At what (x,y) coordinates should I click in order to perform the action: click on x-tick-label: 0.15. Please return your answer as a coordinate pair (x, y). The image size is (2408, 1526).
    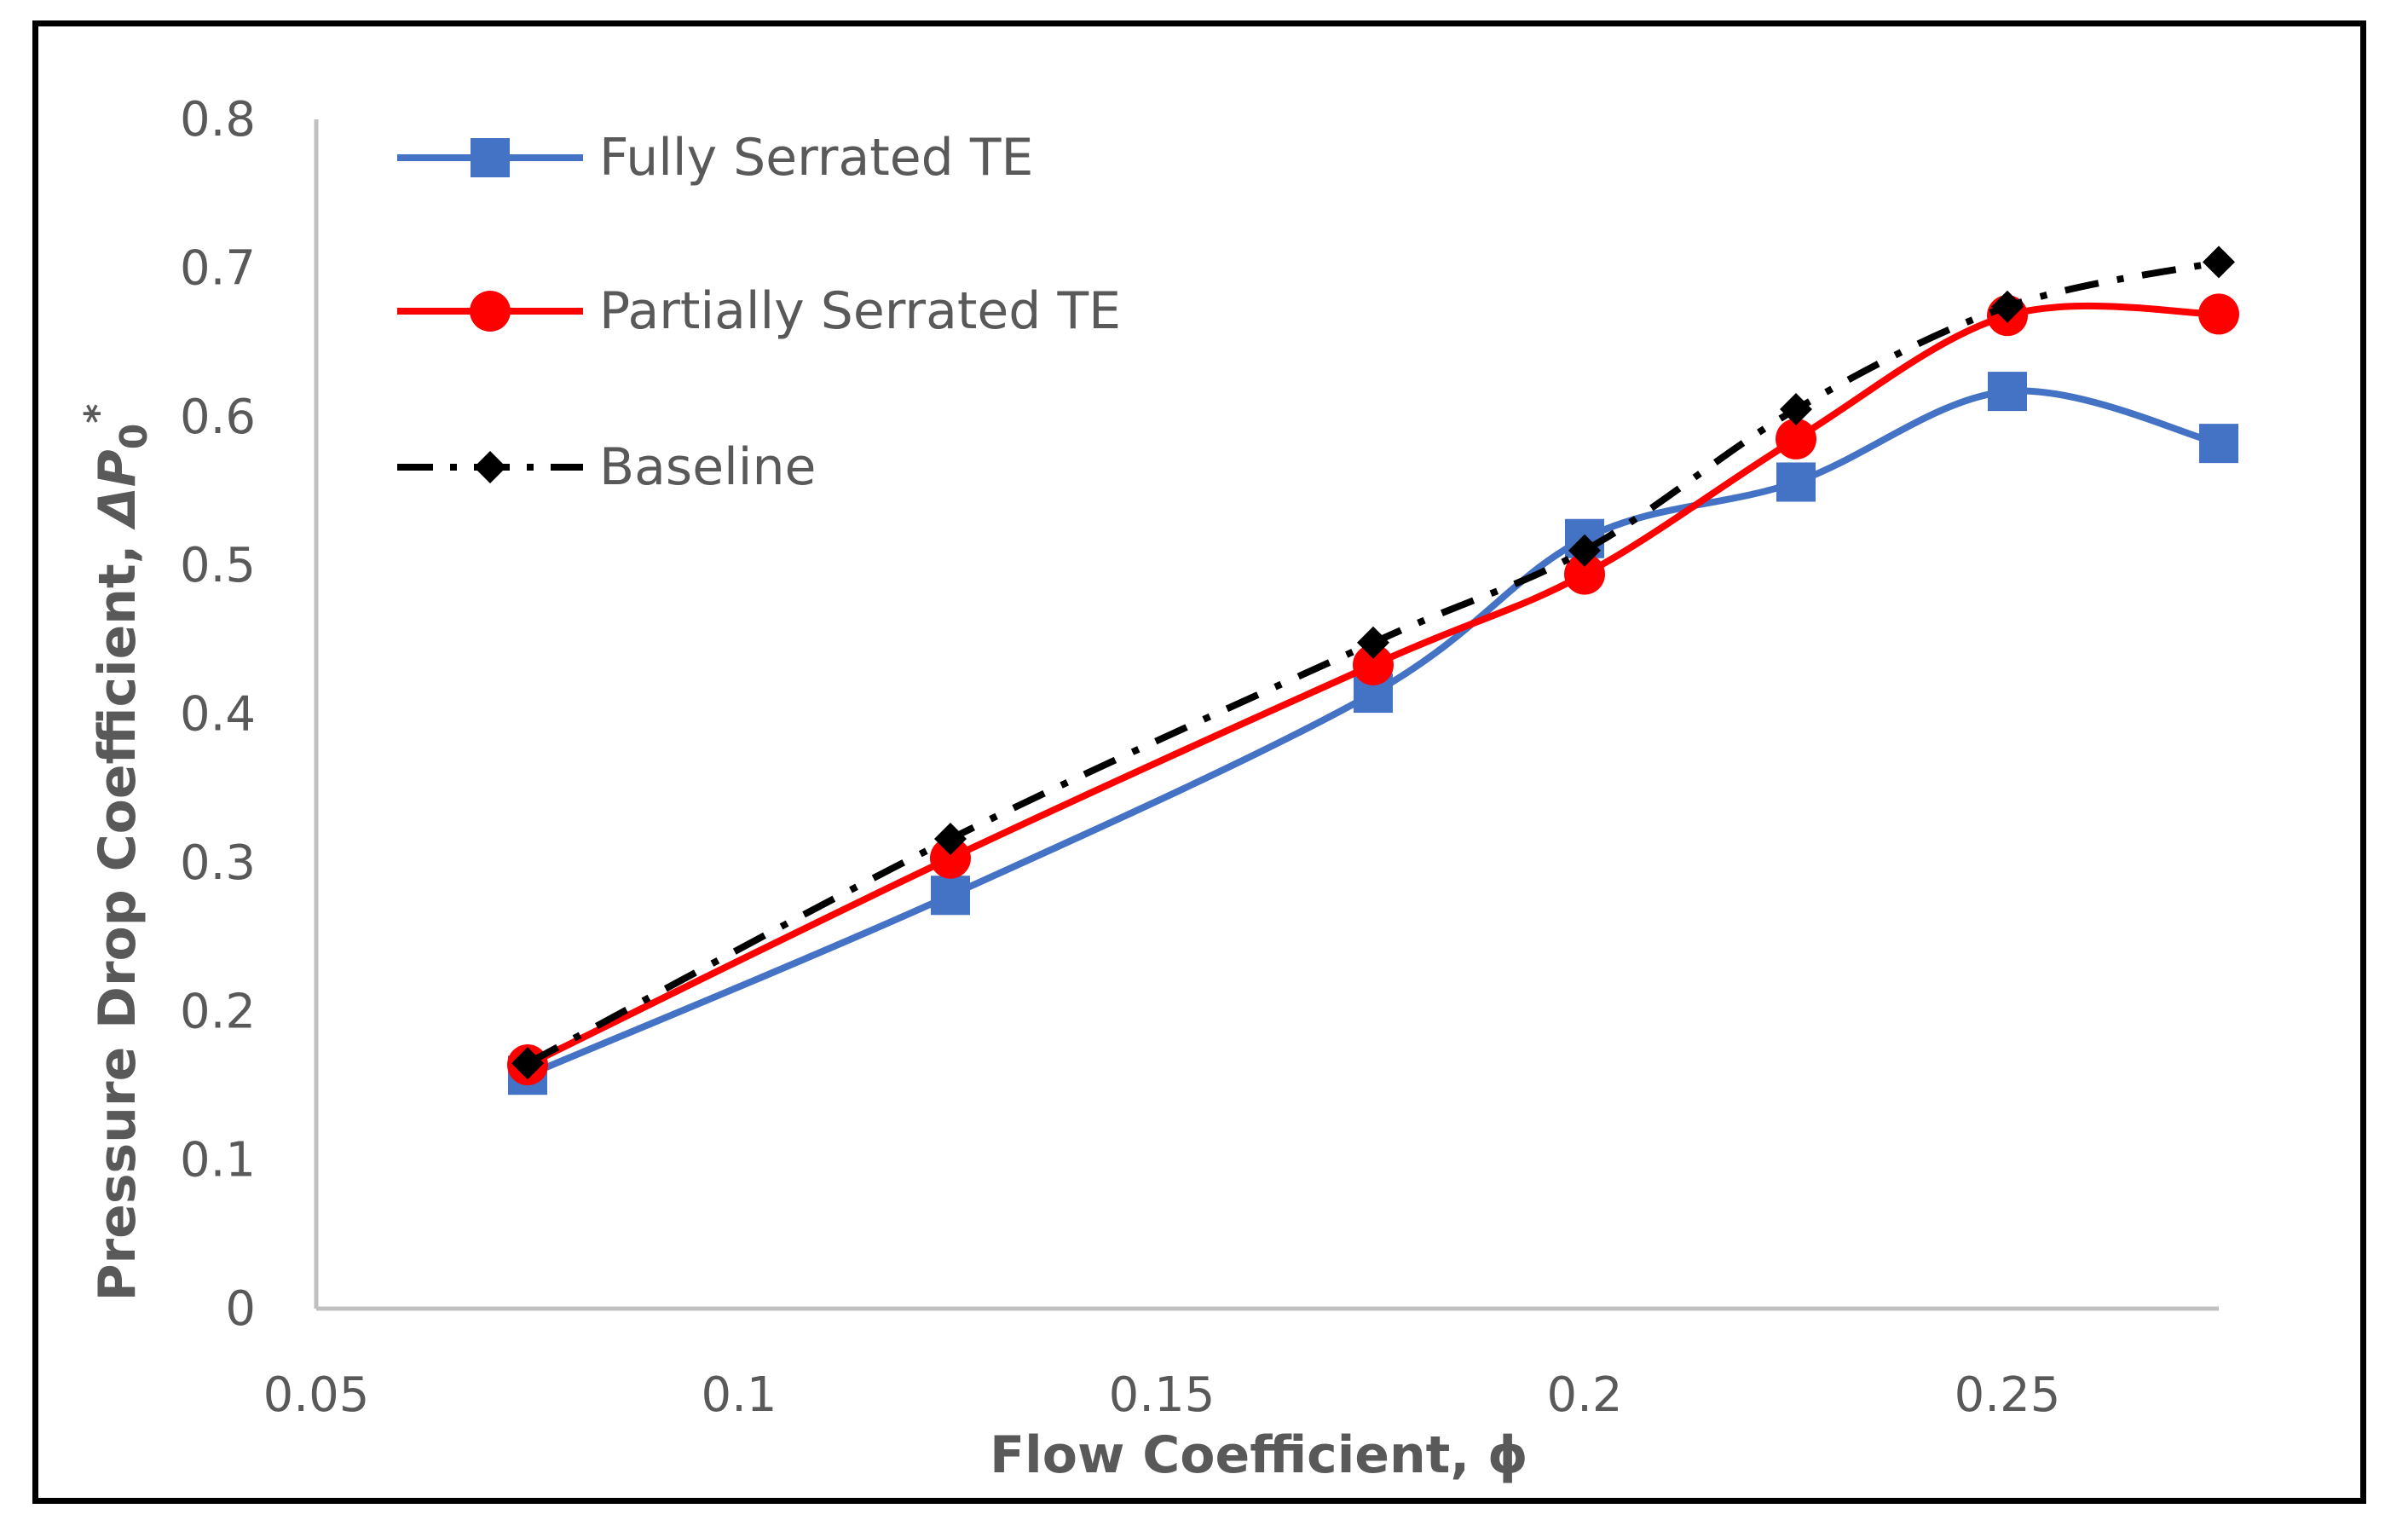
    Looking at the image, I should click on (1162, 1395).